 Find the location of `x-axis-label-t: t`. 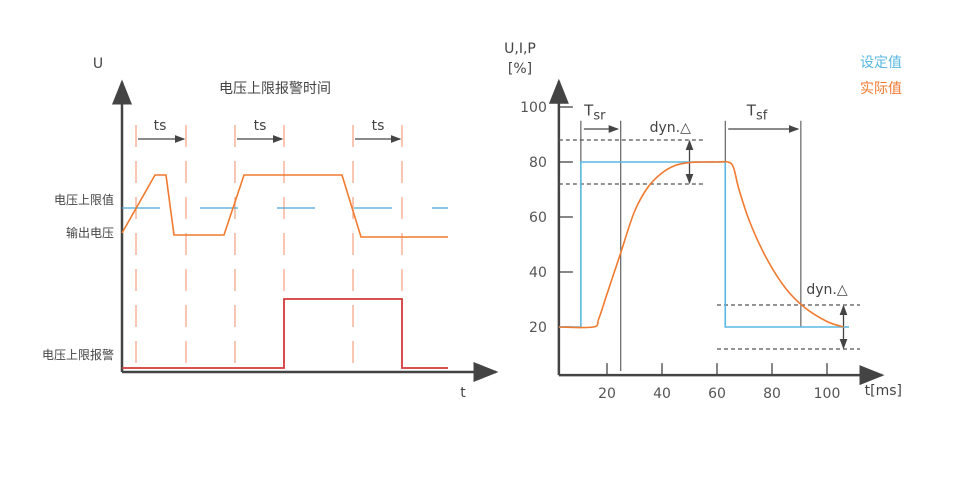

x-axis-label-t: t is located at coordinates (463, 393).